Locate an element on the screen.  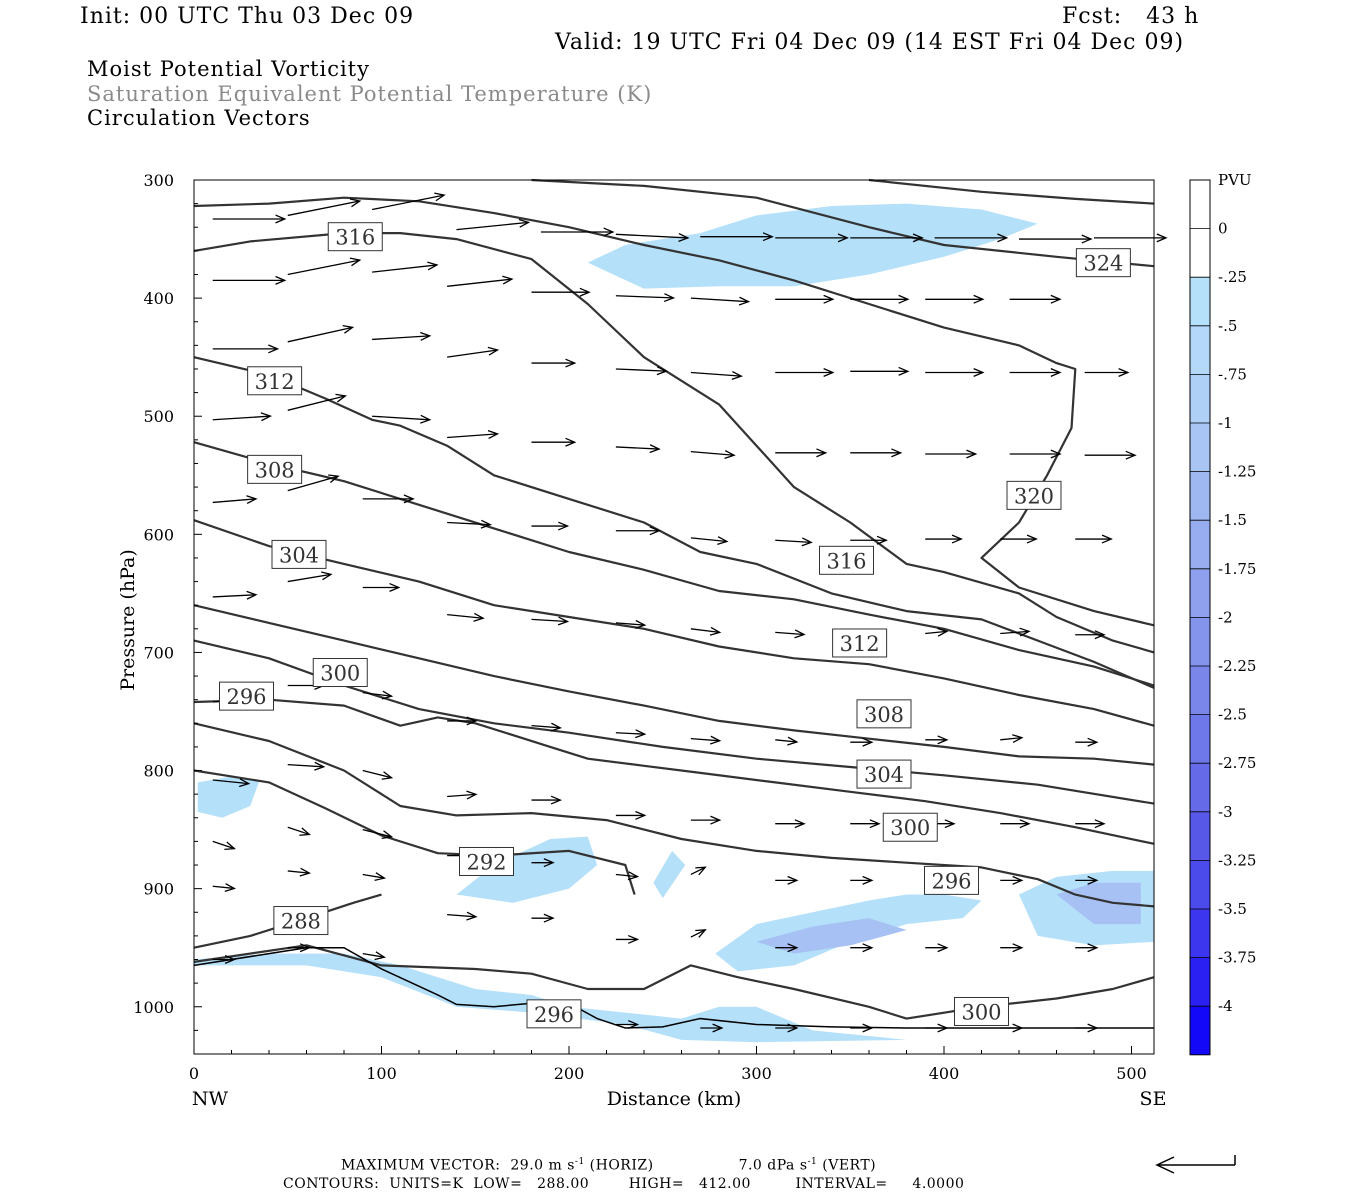
svg-text: 320 is located at coordinates (1034, 496).